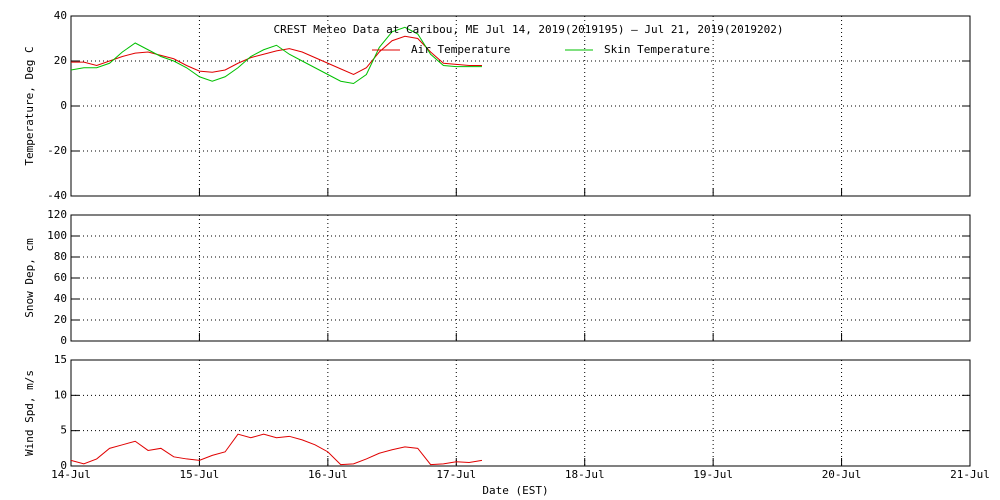  What do you see at coordinates (29, 278) in the screenshot?
I see `y-axis-label: Snow Dep, cm` at bounding box center [29, 278].